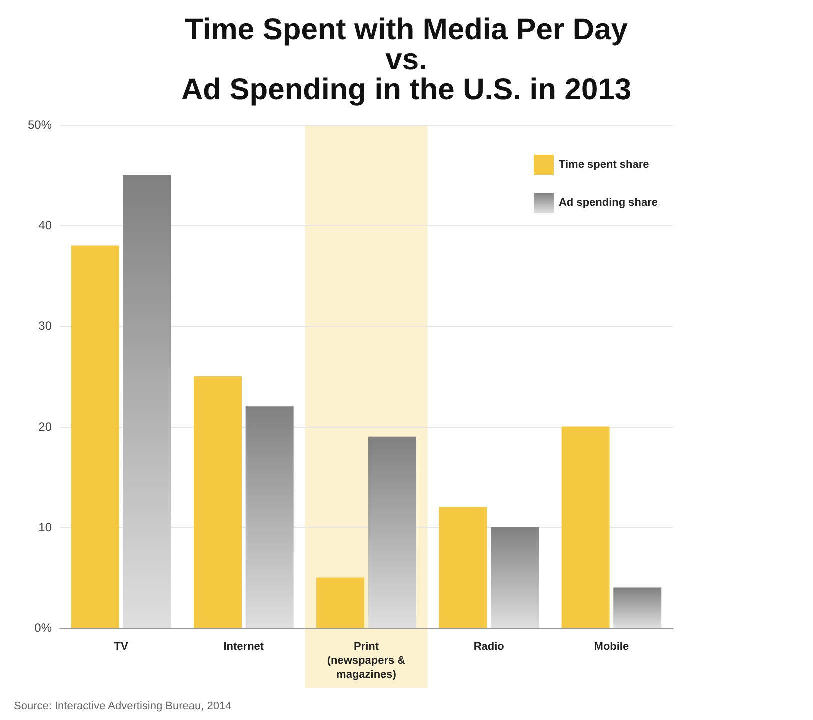 Image resolution: width=813 pixels, height=720 pixels. What do you see at coordinates (608, 203) in the screenshot?
I see `legend-label: Ad spending share` at bounding box center [608, 203].